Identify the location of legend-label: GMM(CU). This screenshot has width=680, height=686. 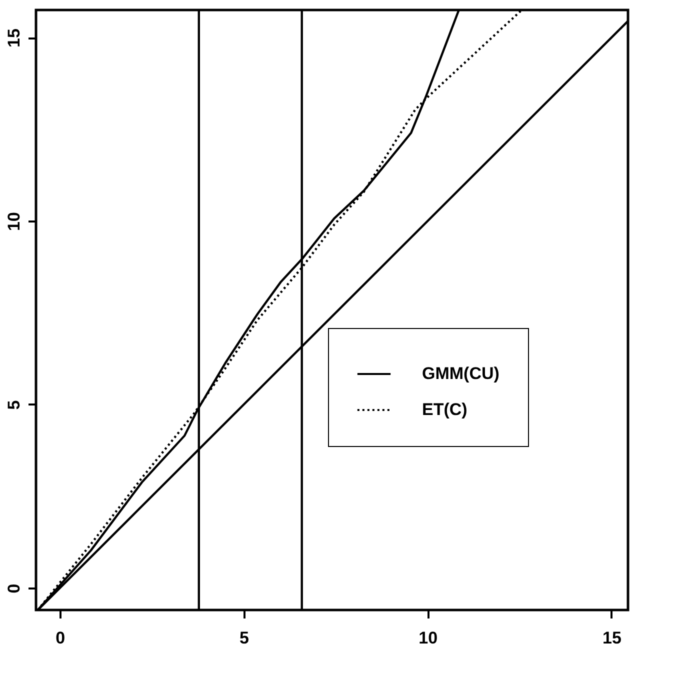
(461, 373).